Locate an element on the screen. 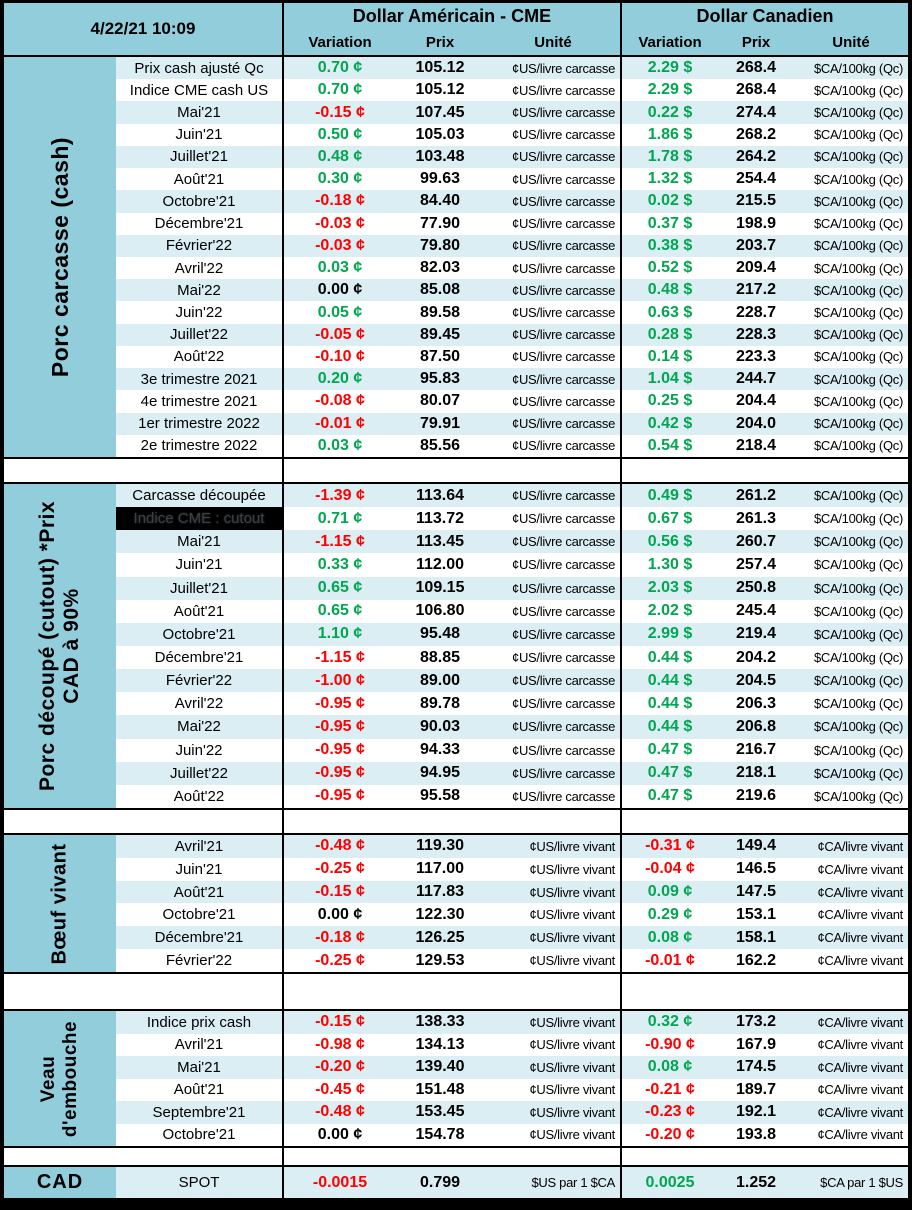  ca-variation: 2.99 $ is located at coordinates (670, 634).